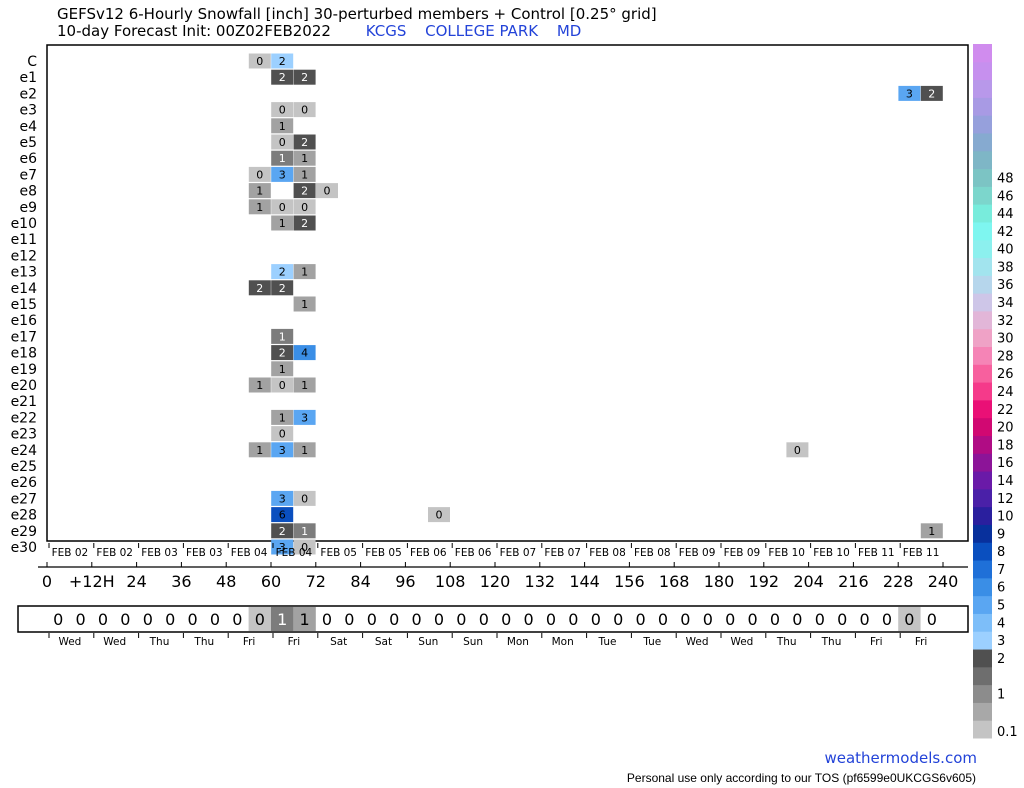 This screenshot has width=1024, height=788. Describe the element at coordinates (24, 418) in the screenshot. I see `member-label: e22` at that location.